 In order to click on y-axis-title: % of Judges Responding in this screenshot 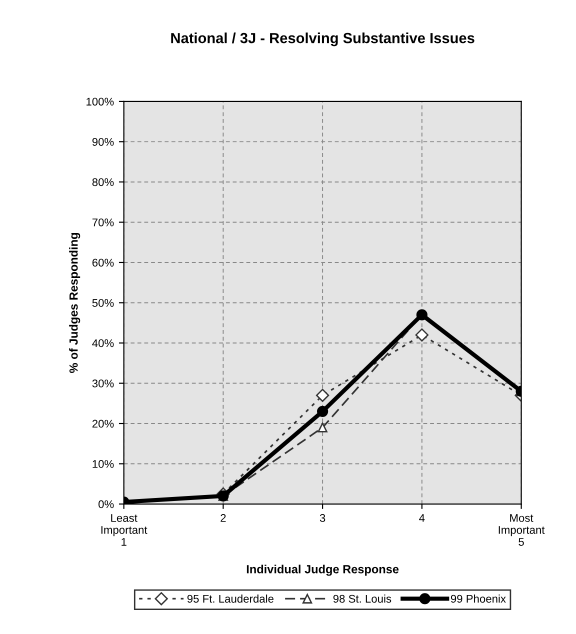, I will do `click(74, 303)`.